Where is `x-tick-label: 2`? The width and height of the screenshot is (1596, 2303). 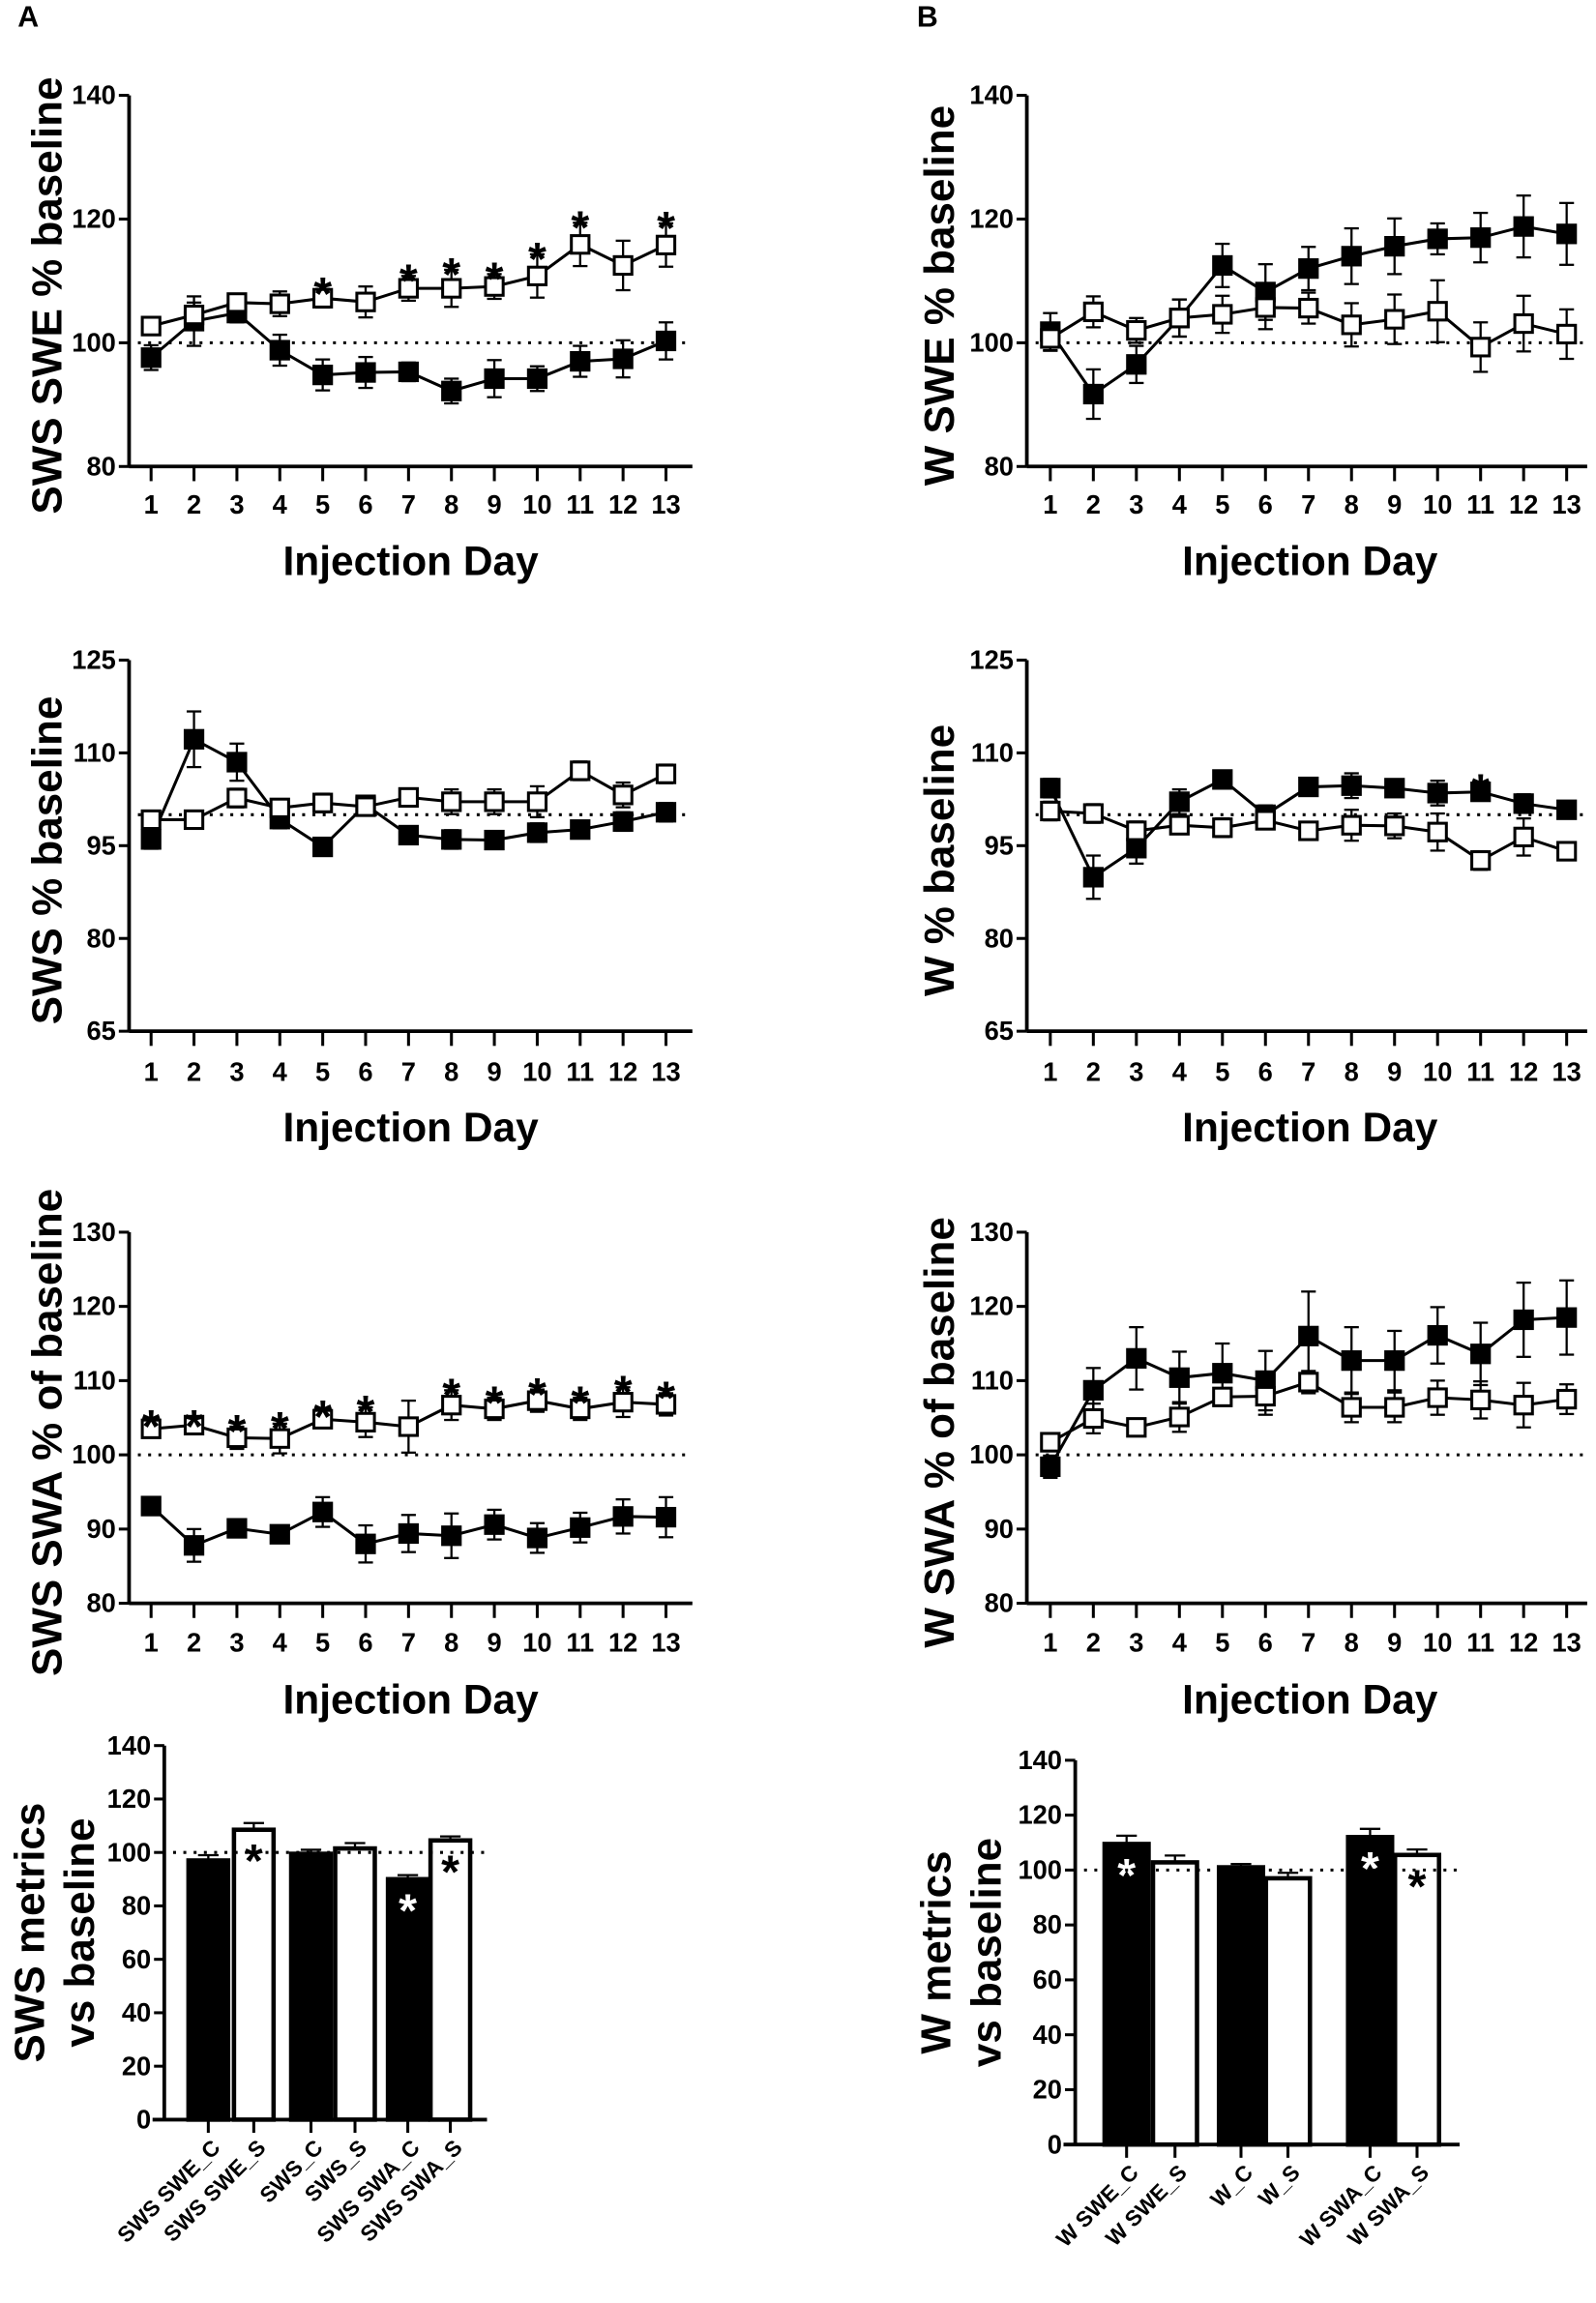 x-tick-label: 2 is located at coordinates (1093, 1643).